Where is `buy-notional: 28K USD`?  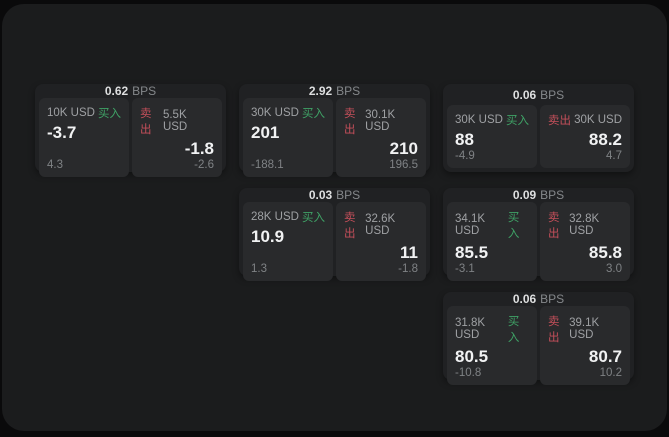 buy-notional: 28K USD is located at coordinates (275, 217).